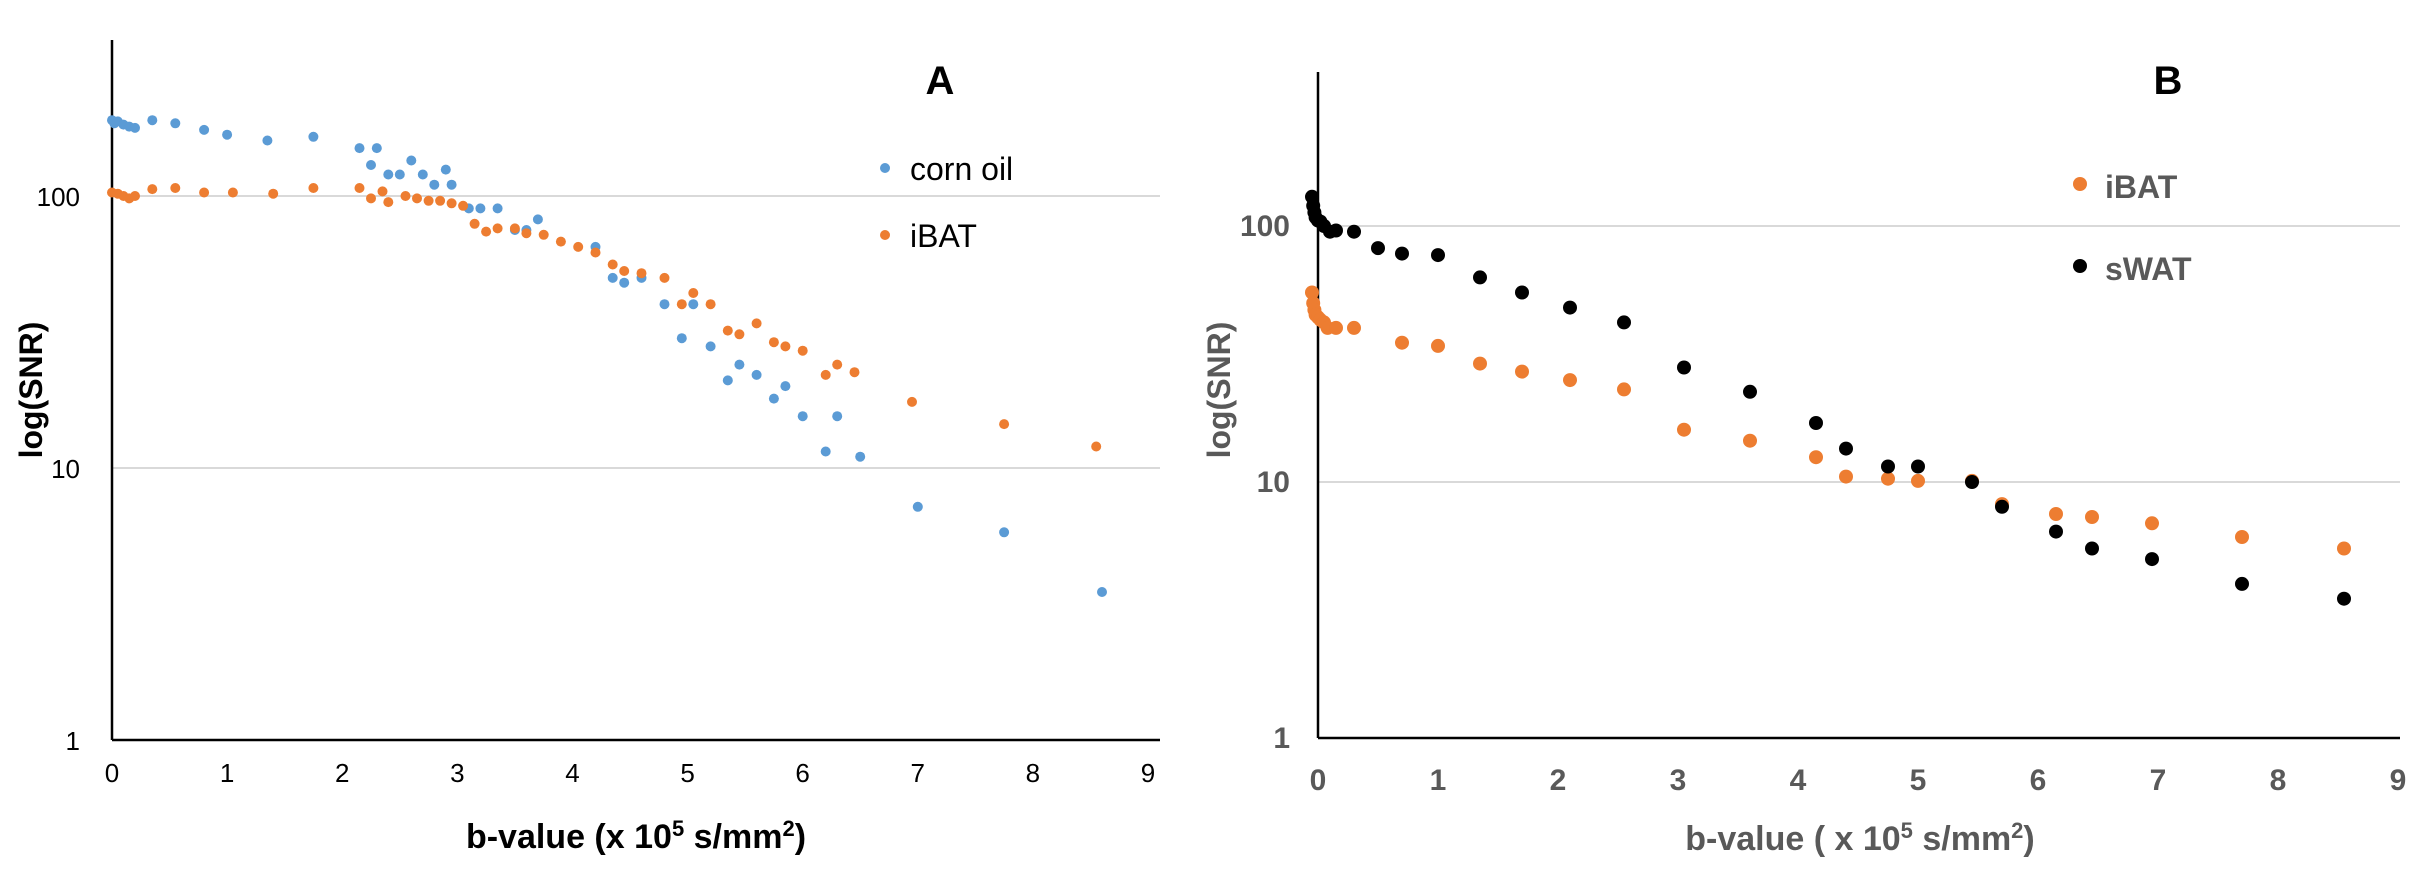 Image resolution: width=2426 pixels, height=874 pixels. I want to click on x-tick-label-b-0: 0, so click(1318, 780).